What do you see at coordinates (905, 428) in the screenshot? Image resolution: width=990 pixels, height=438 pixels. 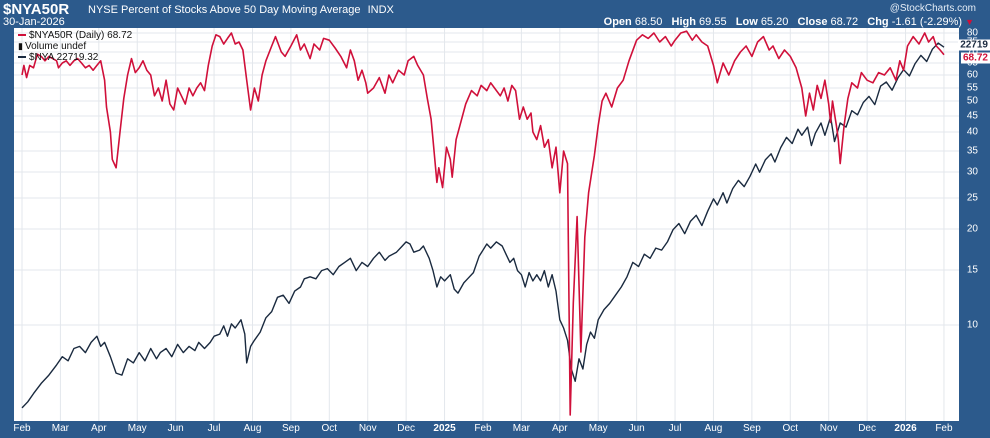 I see `x-tick-label: 2026` at bounding box center [905, 428].